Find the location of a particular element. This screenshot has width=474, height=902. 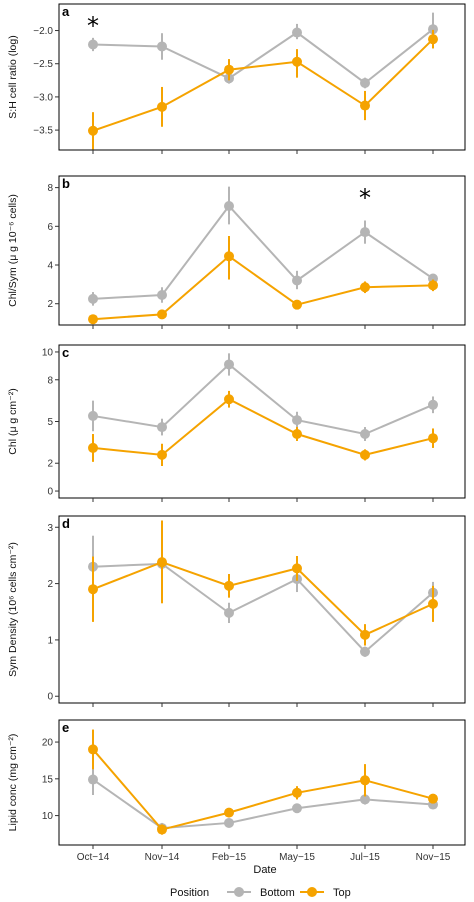

y-axis-label: Chl/Sym (μ g 10⁻⁶ cells) is located at coordinates (13, 250).